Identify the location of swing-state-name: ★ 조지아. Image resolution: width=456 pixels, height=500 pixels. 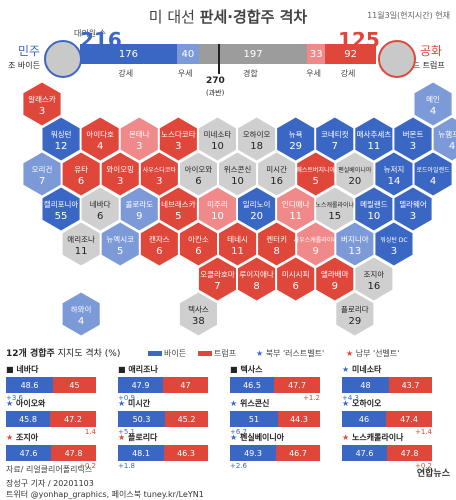
(22, 437).